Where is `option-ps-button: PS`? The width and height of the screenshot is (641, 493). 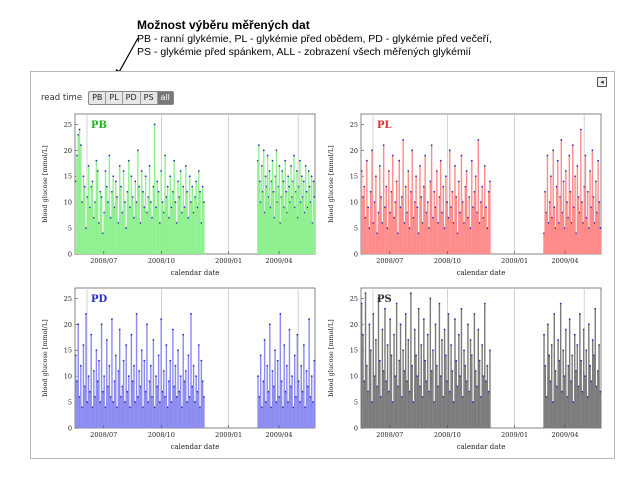
option-ps-button: PS is located at coordinates (149, 98).